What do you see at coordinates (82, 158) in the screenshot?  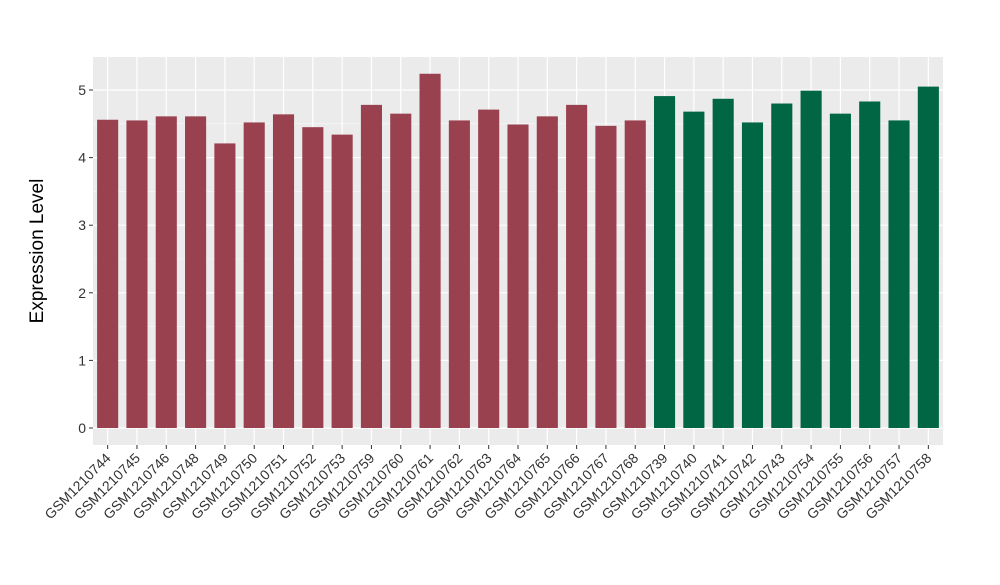 I see `y-tick-label: 4` at bounding box center [82, 158].